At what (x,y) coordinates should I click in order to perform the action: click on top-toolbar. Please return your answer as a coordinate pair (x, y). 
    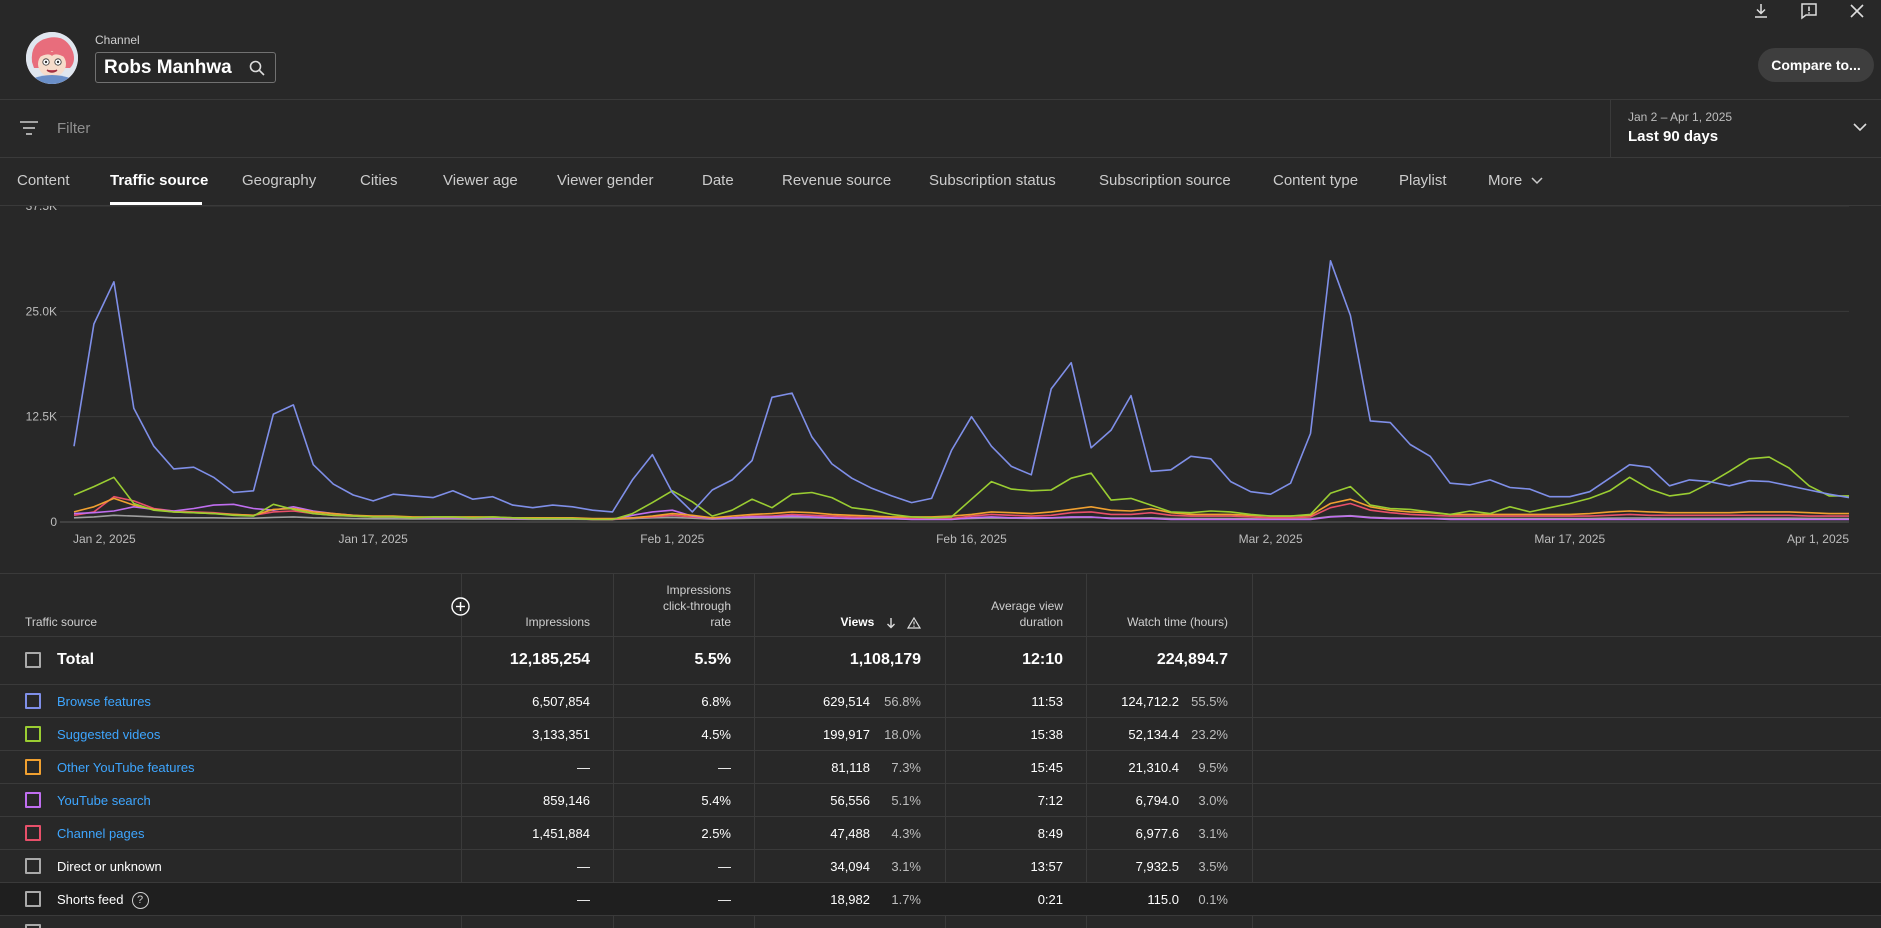
    Looking at the image, I should click on (1809, 12).